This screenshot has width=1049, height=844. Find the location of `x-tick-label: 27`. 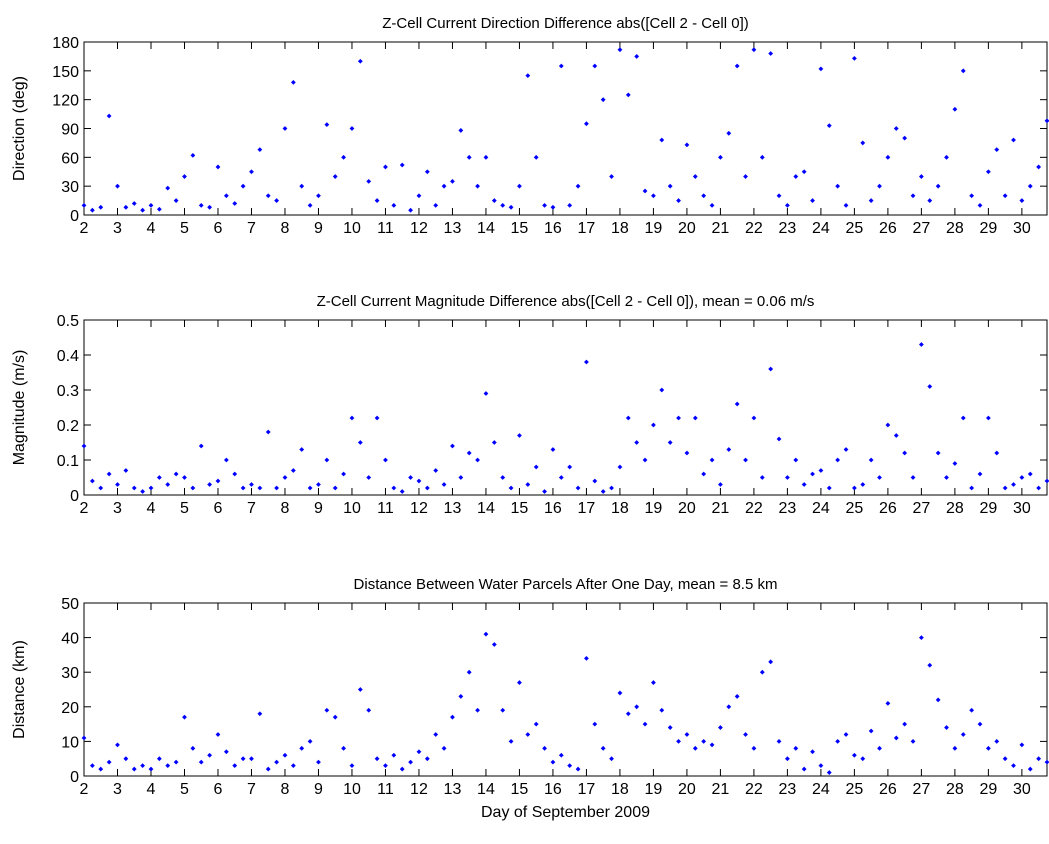

x-tick-label: 27 is located at coordinates (921, 508).